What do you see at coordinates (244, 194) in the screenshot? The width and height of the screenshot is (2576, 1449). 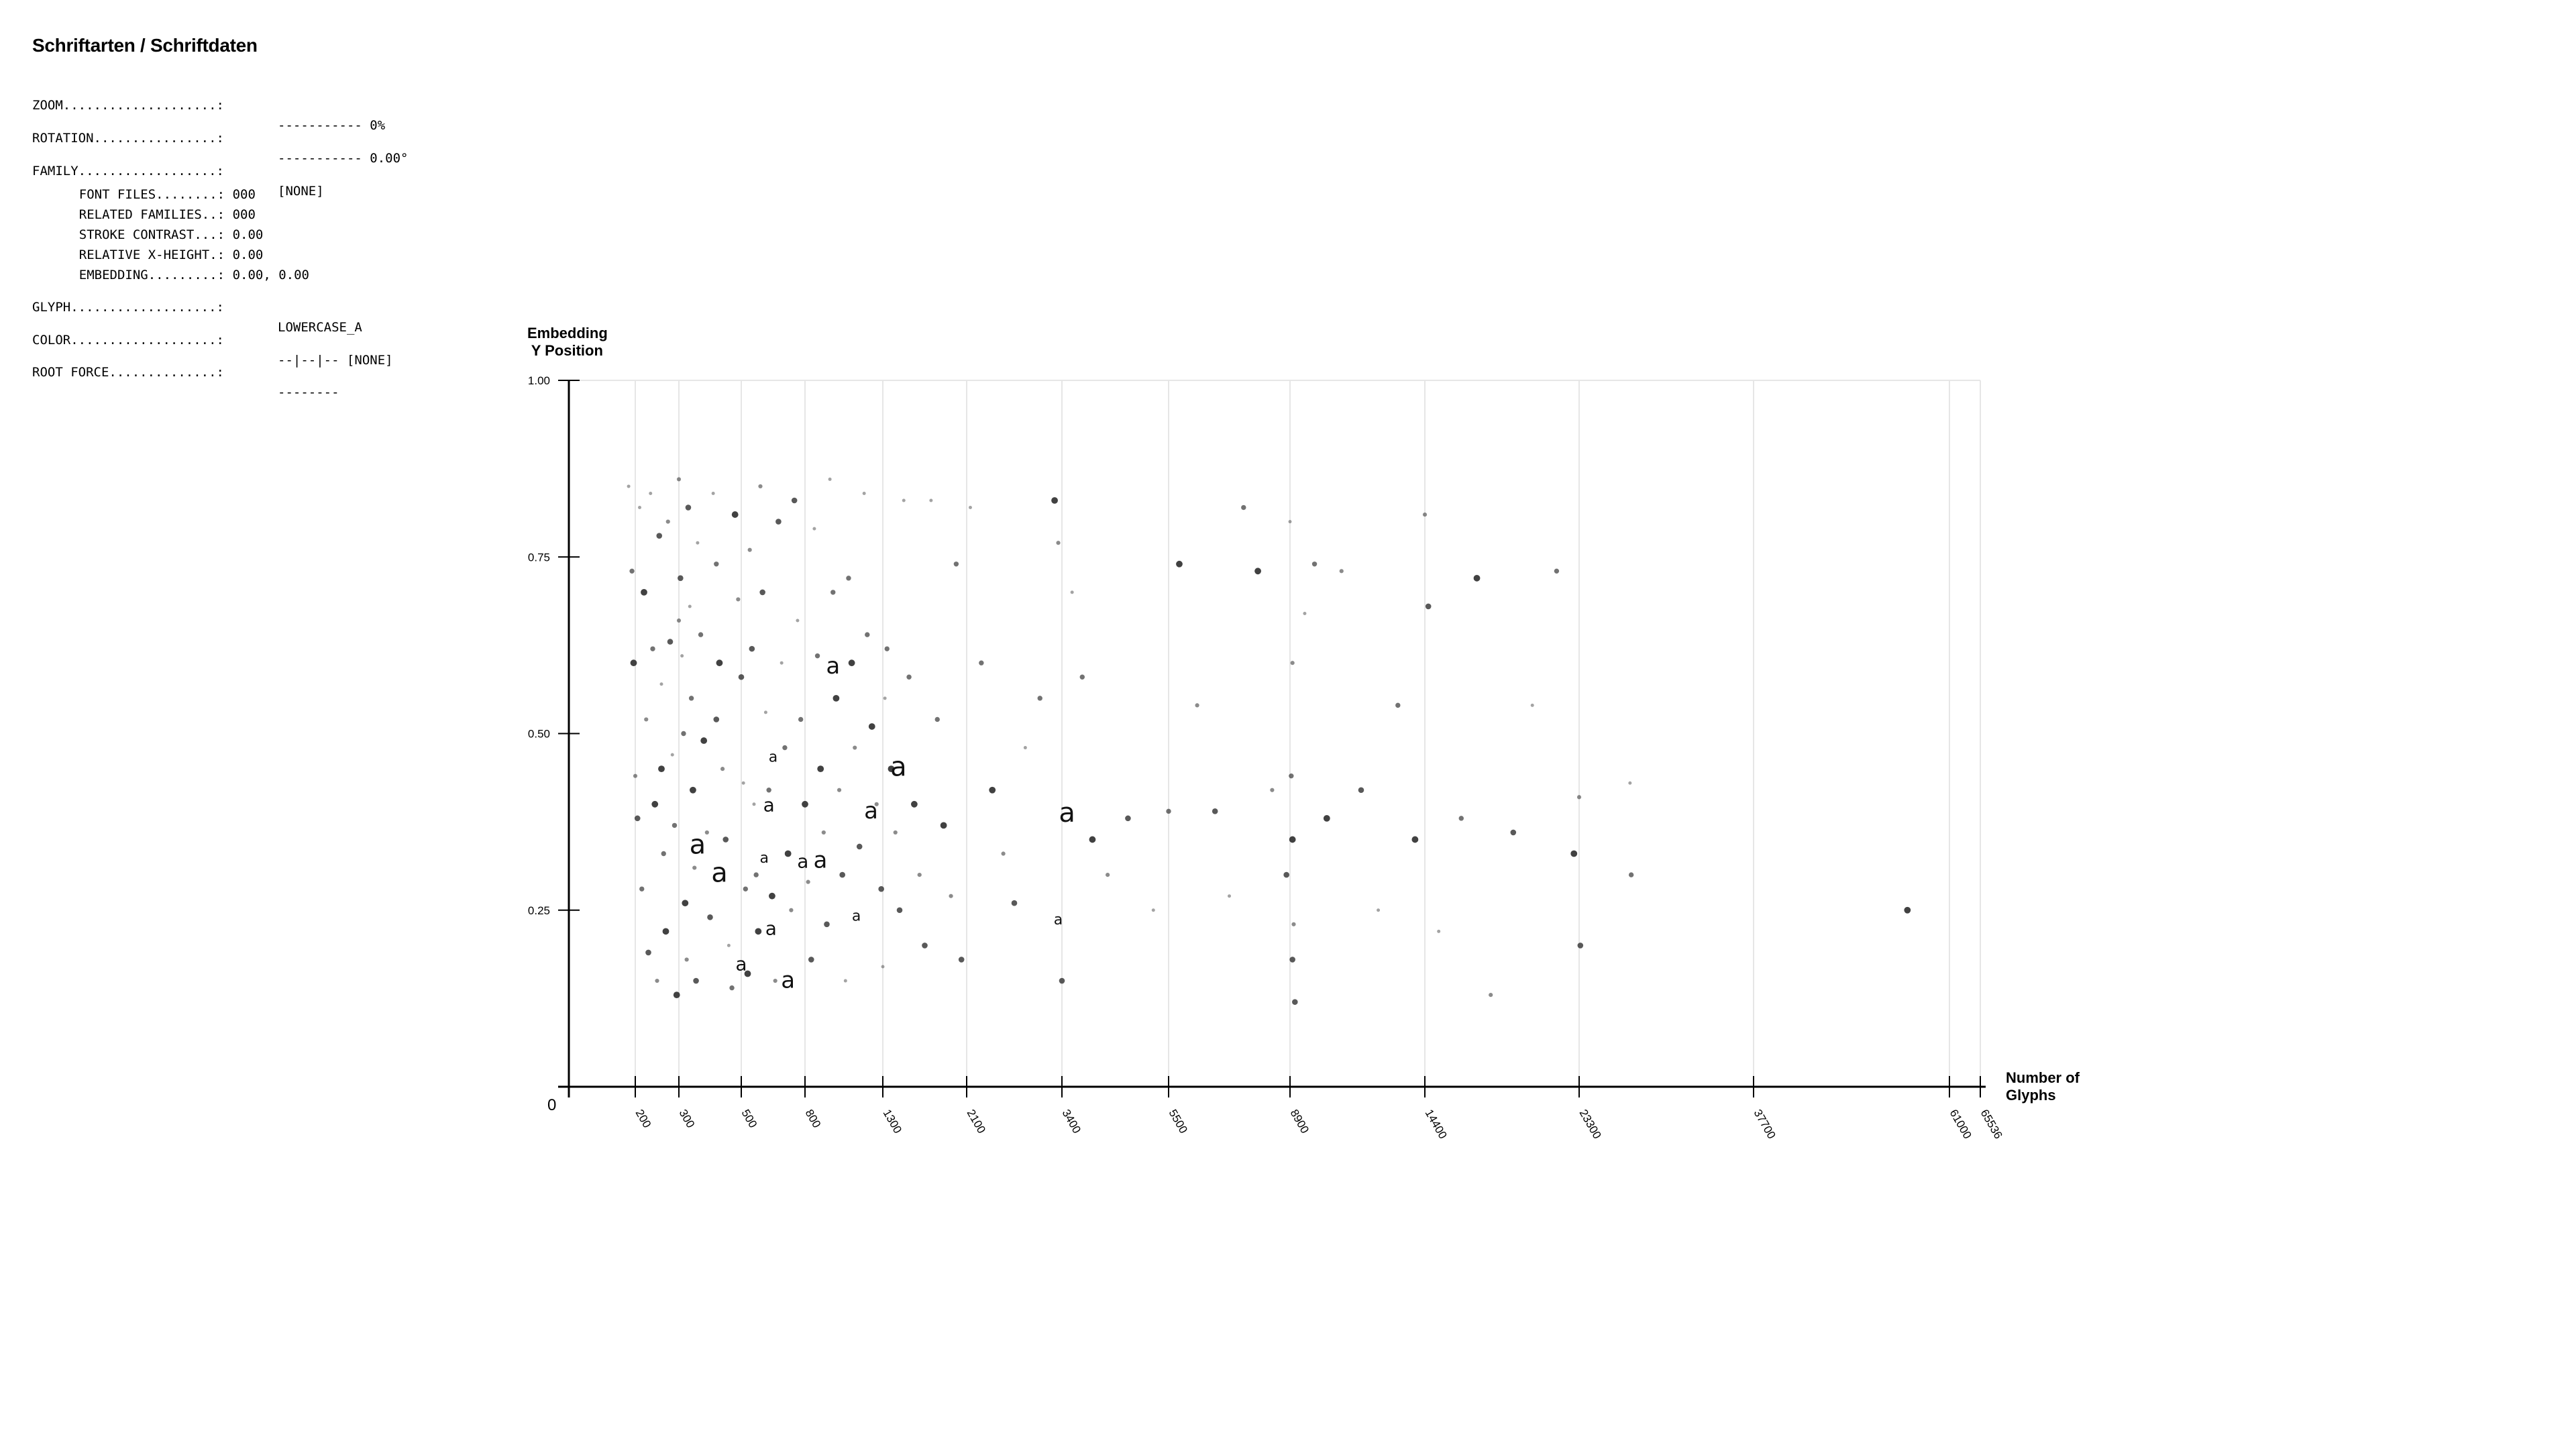 I see `font-files-value: 000` at bounding box center [244, 194].